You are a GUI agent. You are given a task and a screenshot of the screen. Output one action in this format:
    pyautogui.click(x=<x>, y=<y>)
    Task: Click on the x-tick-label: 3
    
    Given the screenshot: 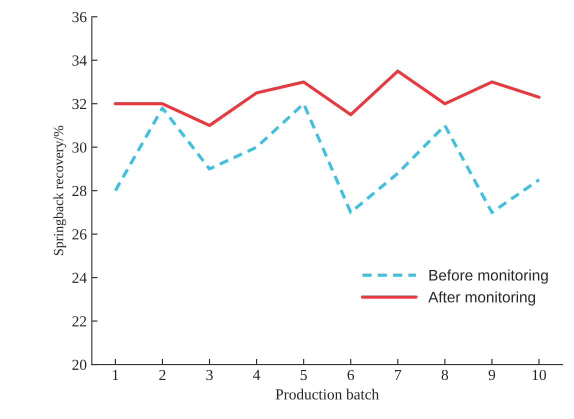 What is the action you would take?
    pyautogui.click(x=209, y=375)
    